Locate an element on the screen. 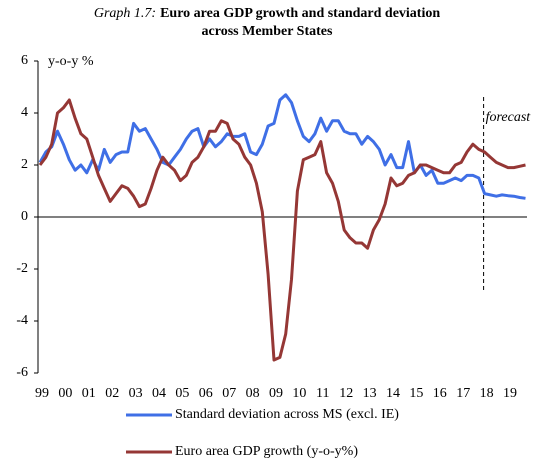 The image size is (534, 459). y-tick-label: 2 is located at coordinates (24, 164).